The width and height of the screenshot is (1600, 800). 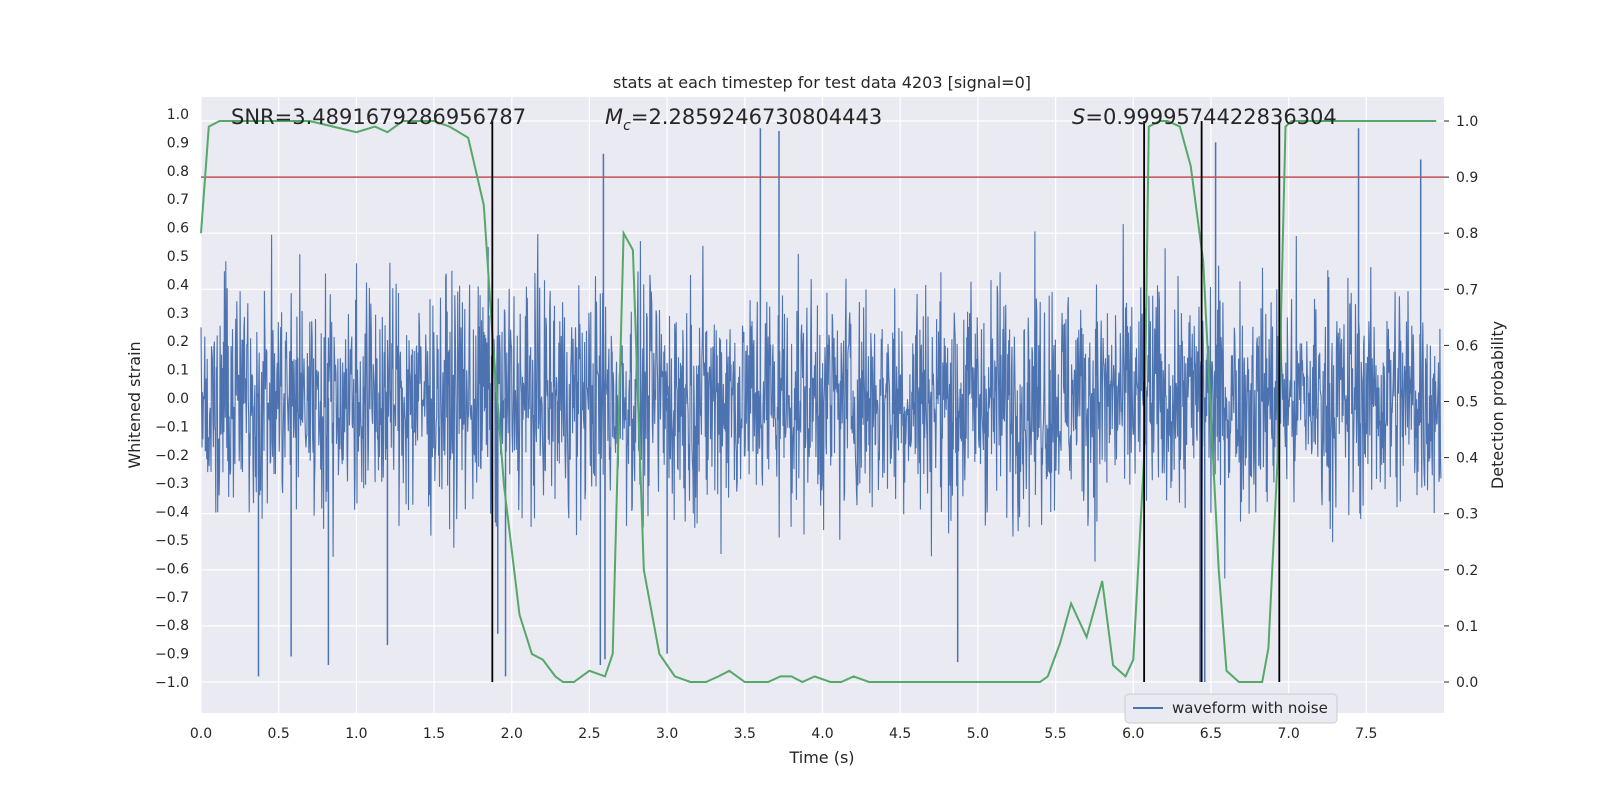 I want to click on y-tick-label-left: −0.6, so click(x=172, y=569).